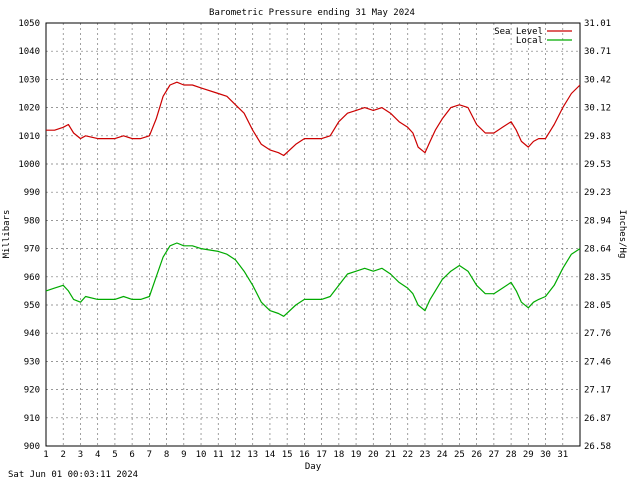 The width and height of the screenshot is (640, 484). What do you see at coordinates (131, 455) in the screenshot?
I see `x-tick-label: 6` at bounding box center [131, 455].